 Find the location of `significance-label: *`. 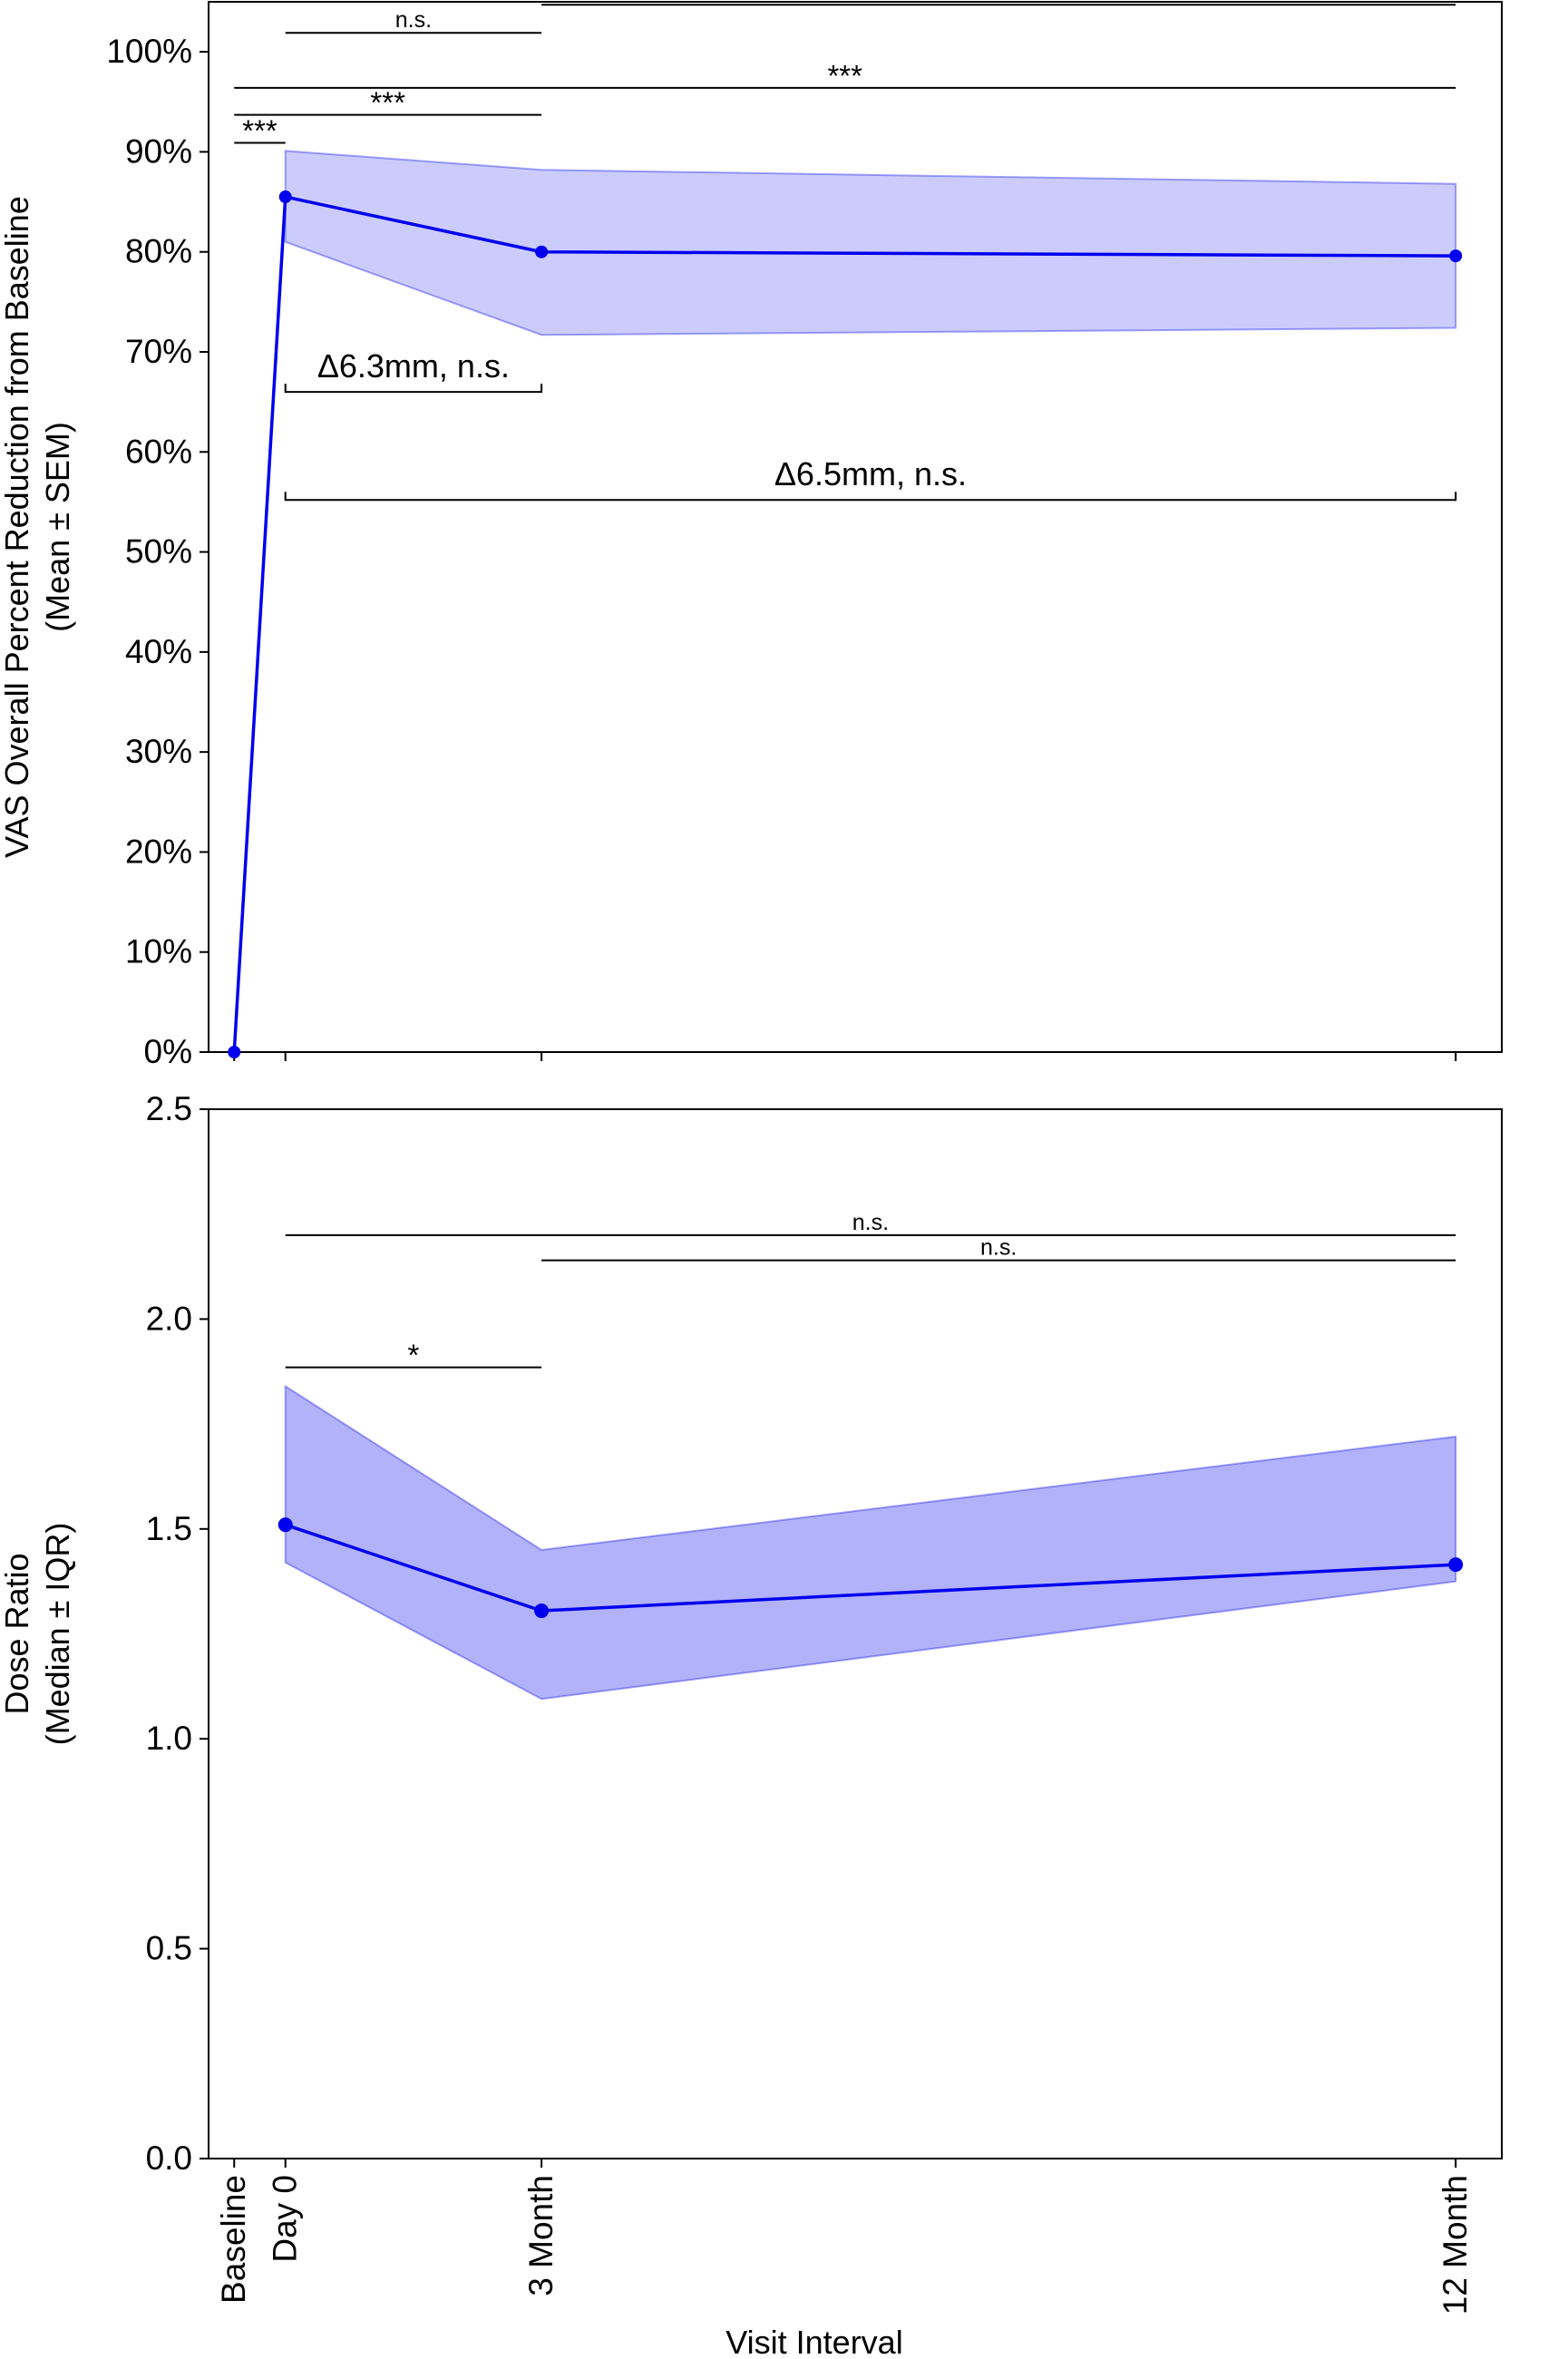

significance-label: * is located at coordinates (413, 1355).